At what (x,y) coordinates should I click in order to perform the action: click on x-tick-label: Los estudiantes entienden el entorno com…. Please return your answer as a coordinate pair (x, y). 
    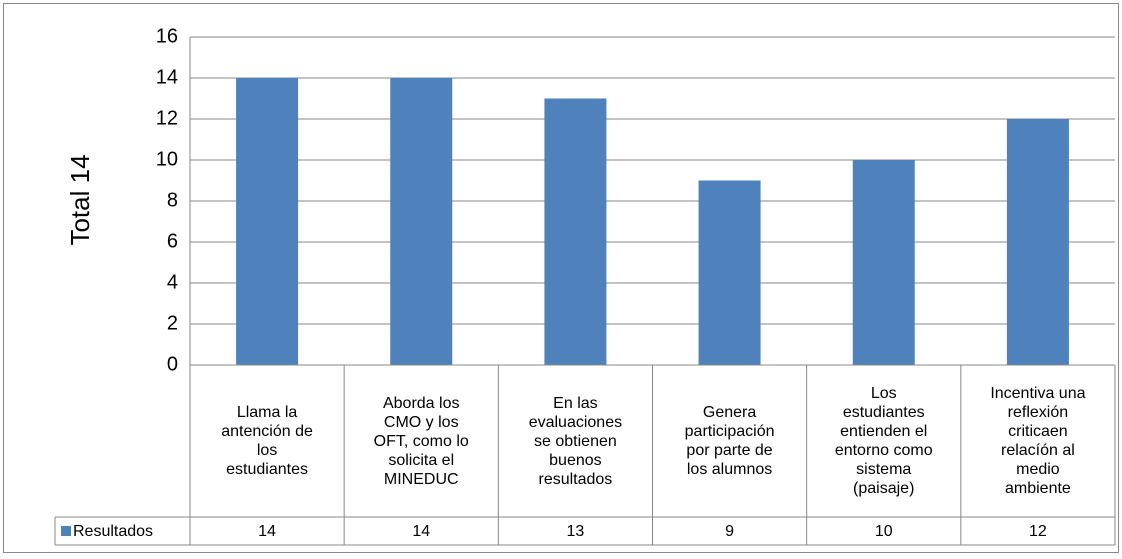
    Looking at the image, I should click on (883, 441).